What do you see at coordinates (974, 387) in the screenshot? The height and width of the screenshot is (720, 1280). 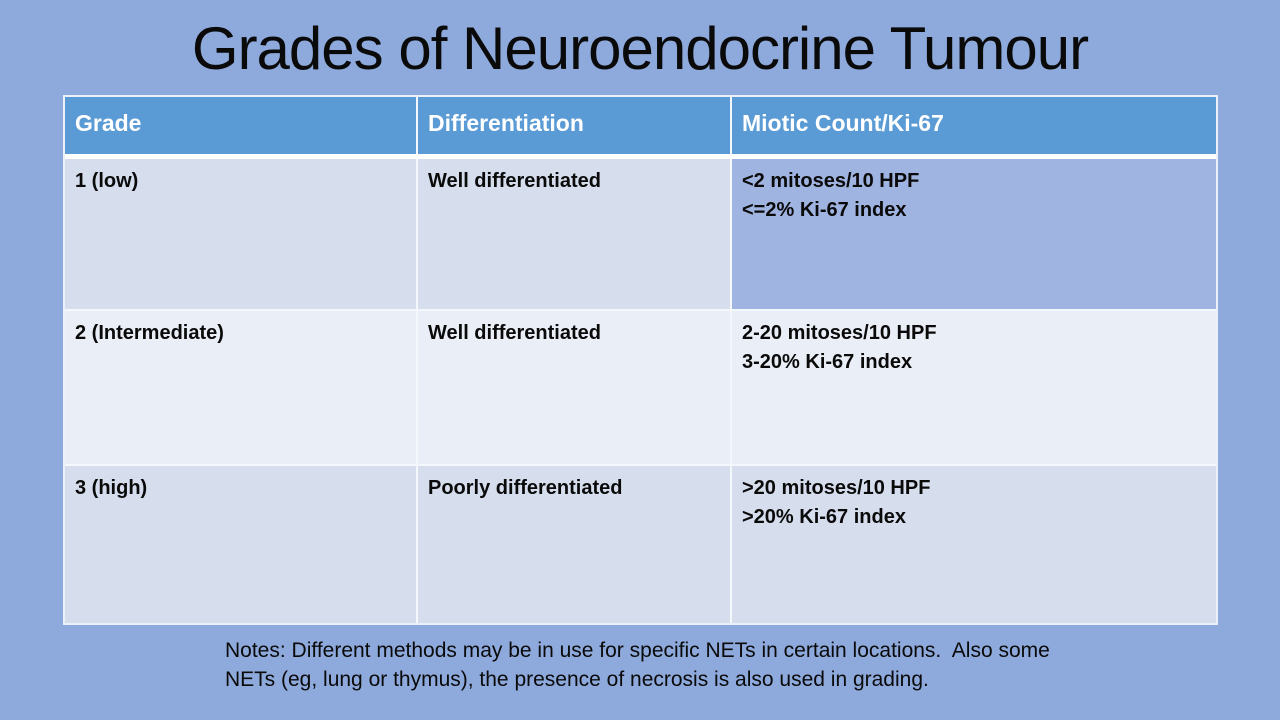 I see `cell-miotic-count: 2-20 mitoses/10 HPF 3-20% Ki-67 index` at bounding box center [974, 387].